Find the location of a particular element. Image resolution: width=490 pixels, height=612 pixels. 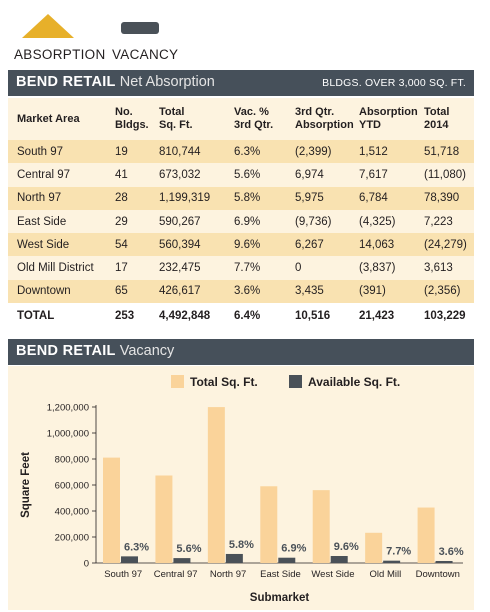

table-cell: 1,512 is located at coordinates (373, 151).